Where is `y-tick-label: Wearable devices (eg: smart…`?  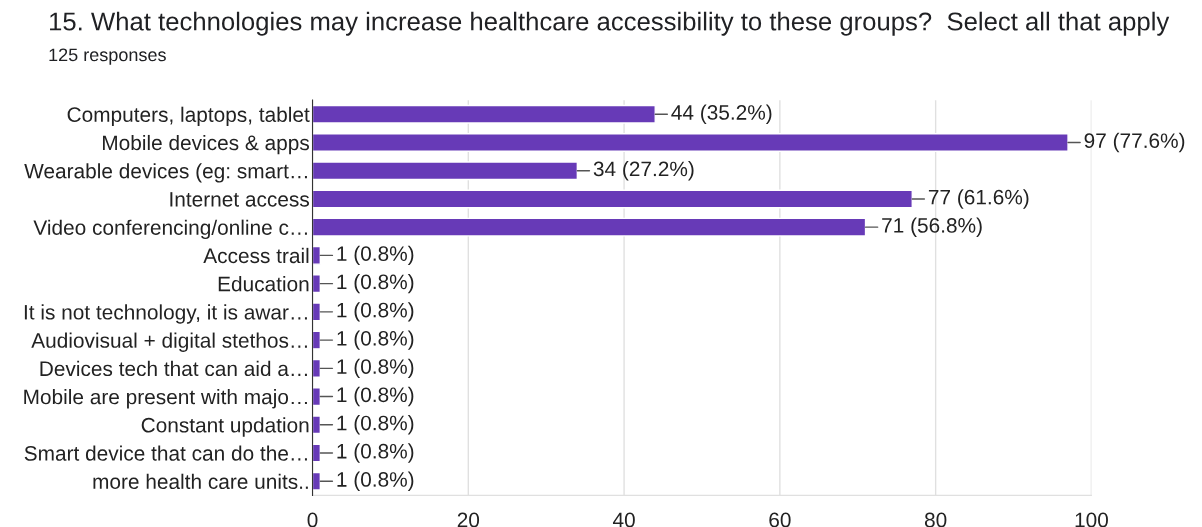
y-tick-label: Wearable devices (eg: smart… is located at coordinates (165, 173).